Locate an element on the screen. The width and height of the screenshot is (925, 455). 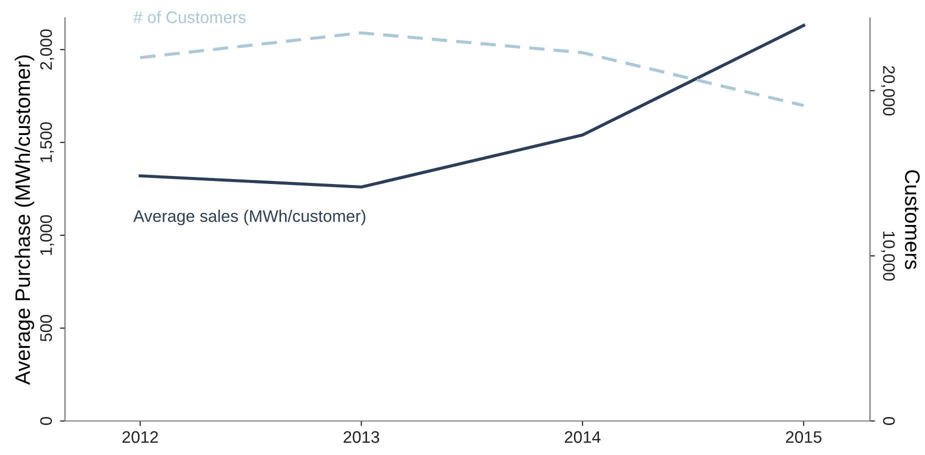
x-tick-label: 2013 is located at coordinates (362, 437).